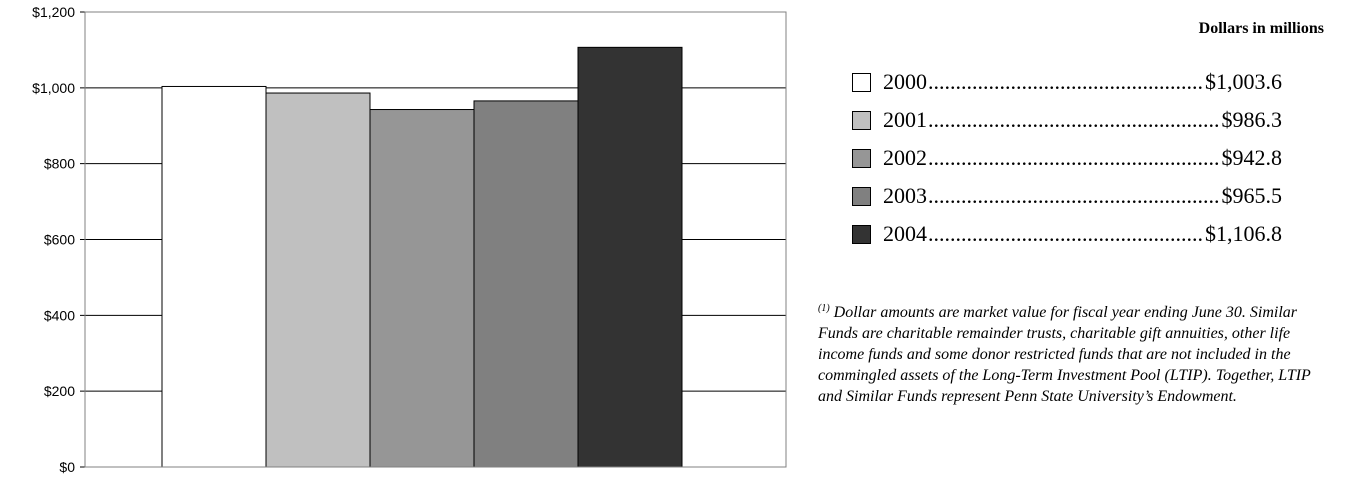 This screenshot has width=1345, height=480. I want to click on legend-year: 2001, so click(905, 119).